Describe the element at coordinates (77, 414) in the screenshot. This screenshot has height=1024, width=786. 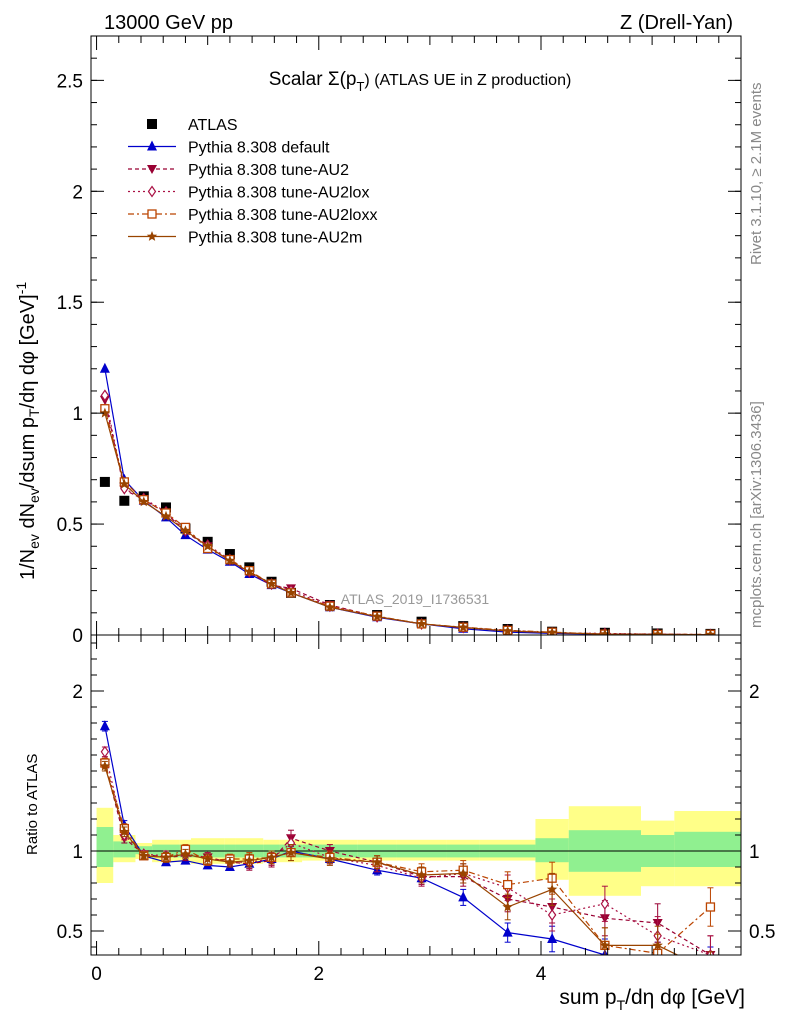
I see `main-y-tick-label: 1` at that location.